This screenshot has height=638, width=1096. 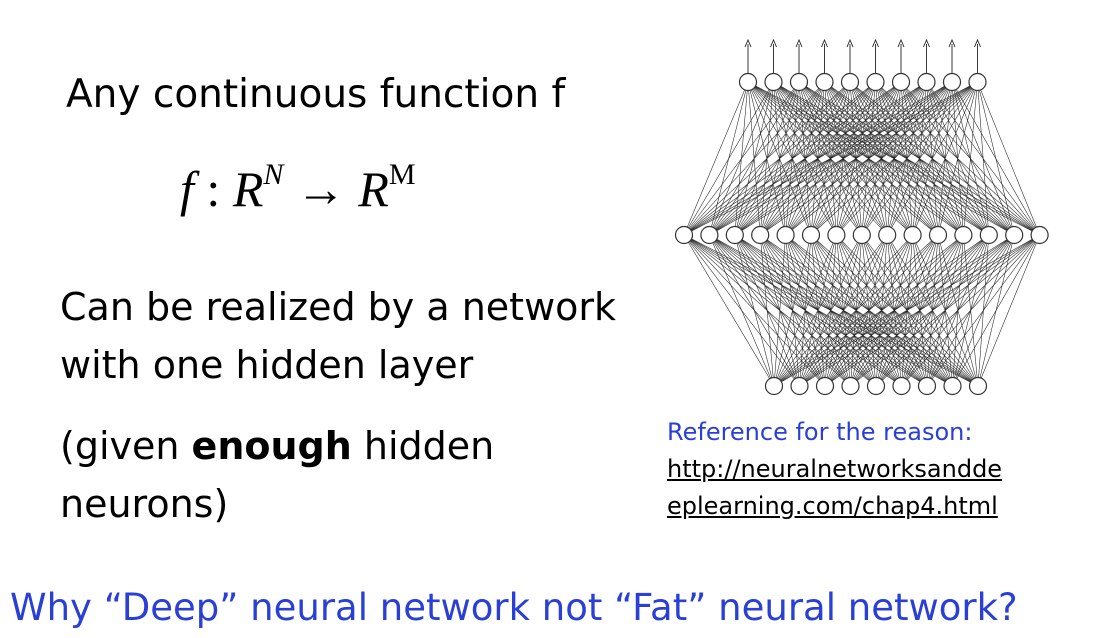 I want to click on output-arrows, so click(x=862, y=56).